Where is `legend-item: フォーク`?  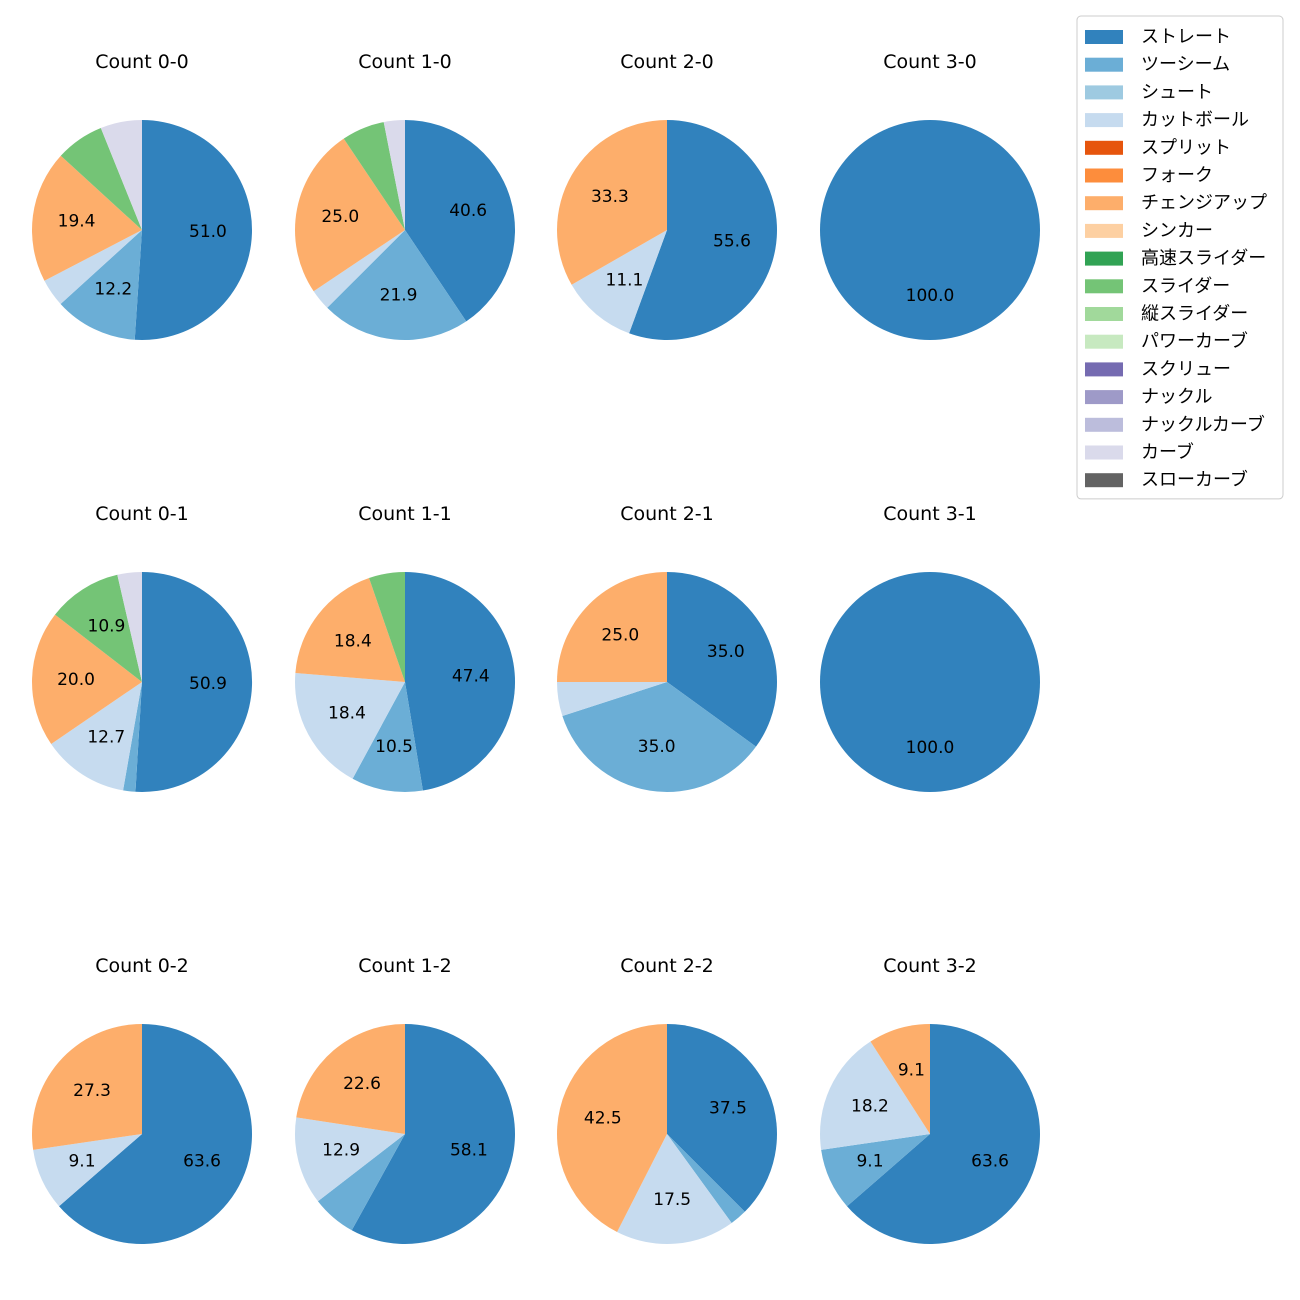
legend-item: フォーク is located at coordinates (1149, 175).